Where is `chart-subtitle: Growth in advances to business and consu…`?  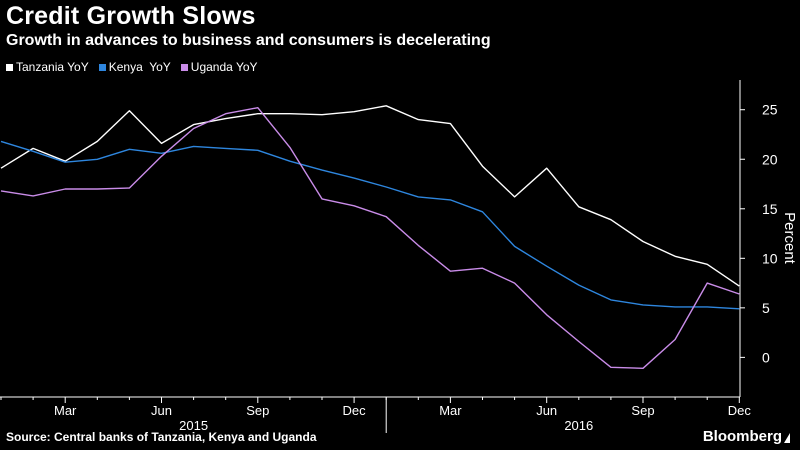
chart-subtitle: Growth in advances to business and consu… is located at coordinates (248, 40).